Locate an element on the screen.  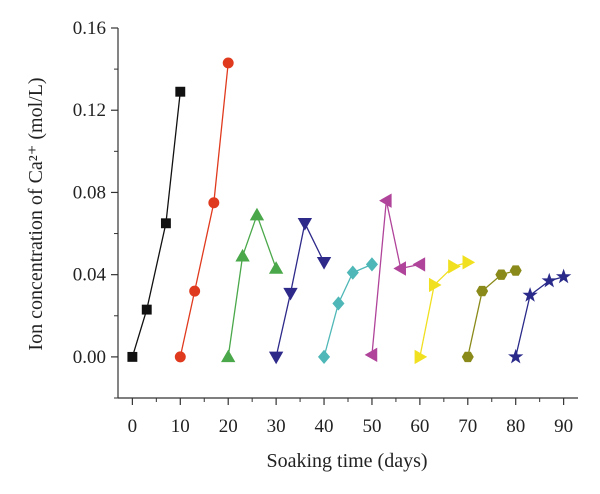
y-tick-label: 0.08 is located at coordinates (89, 192).